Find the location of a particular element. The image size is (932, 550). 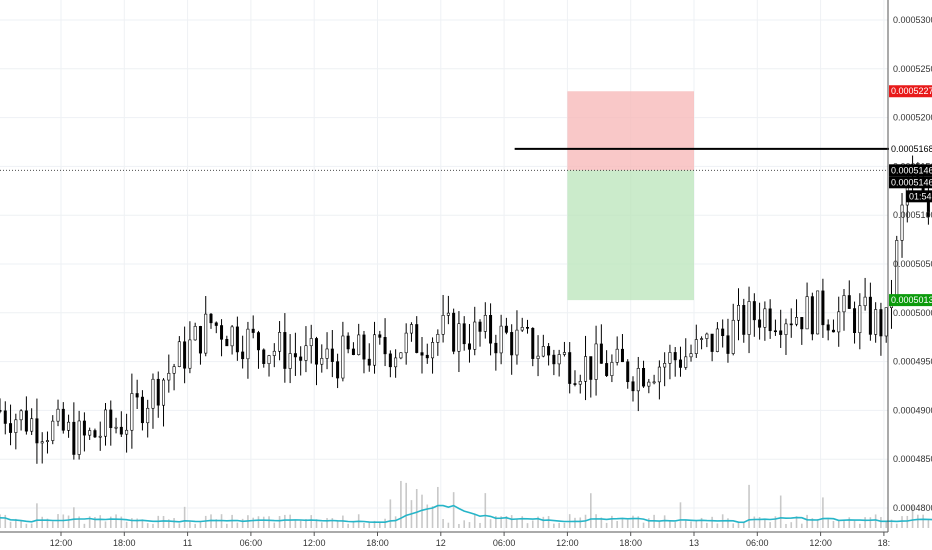

target-zone is located at coordinates (630, 131).